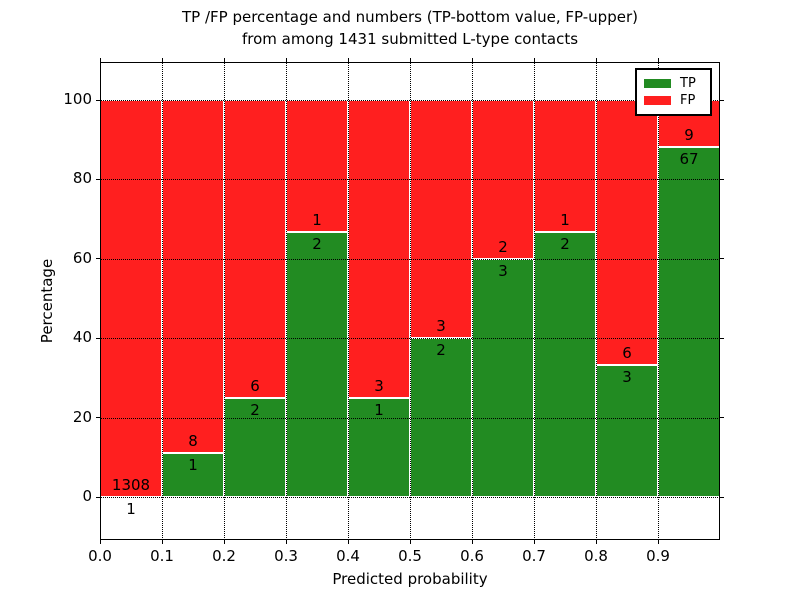 The width and height of the screenshot is (800, 600). Describe the element at coordinates (77, 99) in the screenshot. I see `y-tick-label: 100` at that location.